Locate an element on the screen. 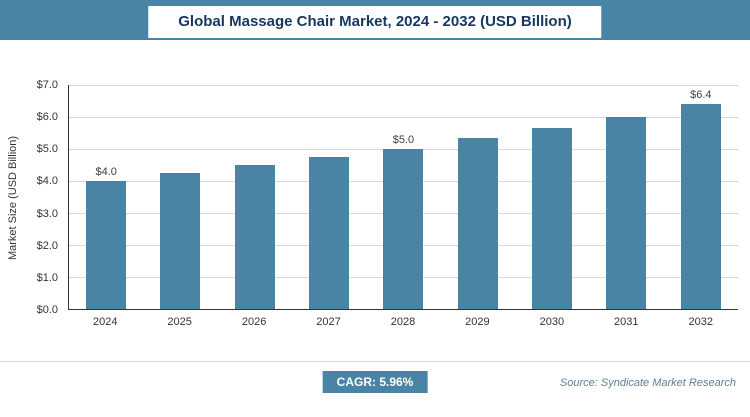  bar-slot-2029 is located at coordinates (478, 197).